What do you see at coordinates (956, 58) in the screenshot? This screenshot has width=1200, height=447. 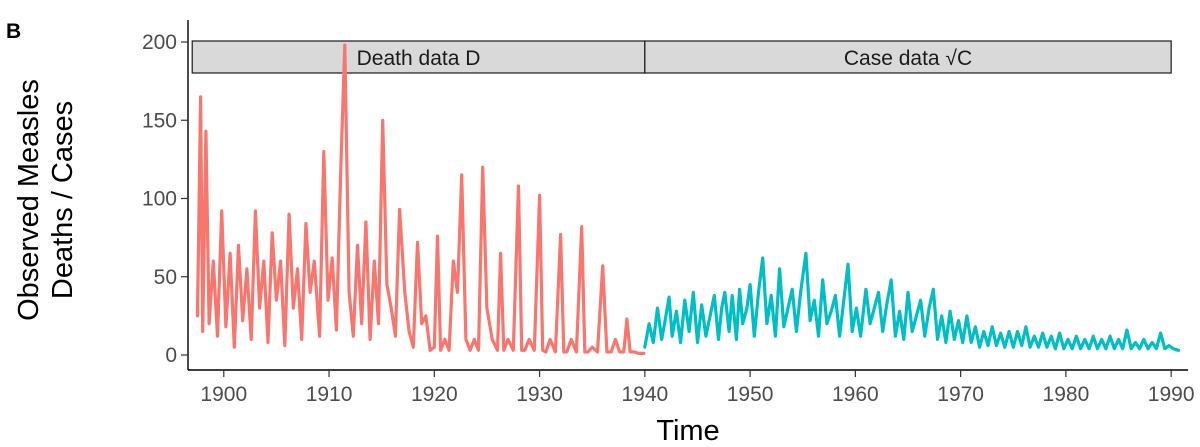 I see `strip-math-1: √C` at bounding box center [956, 58].